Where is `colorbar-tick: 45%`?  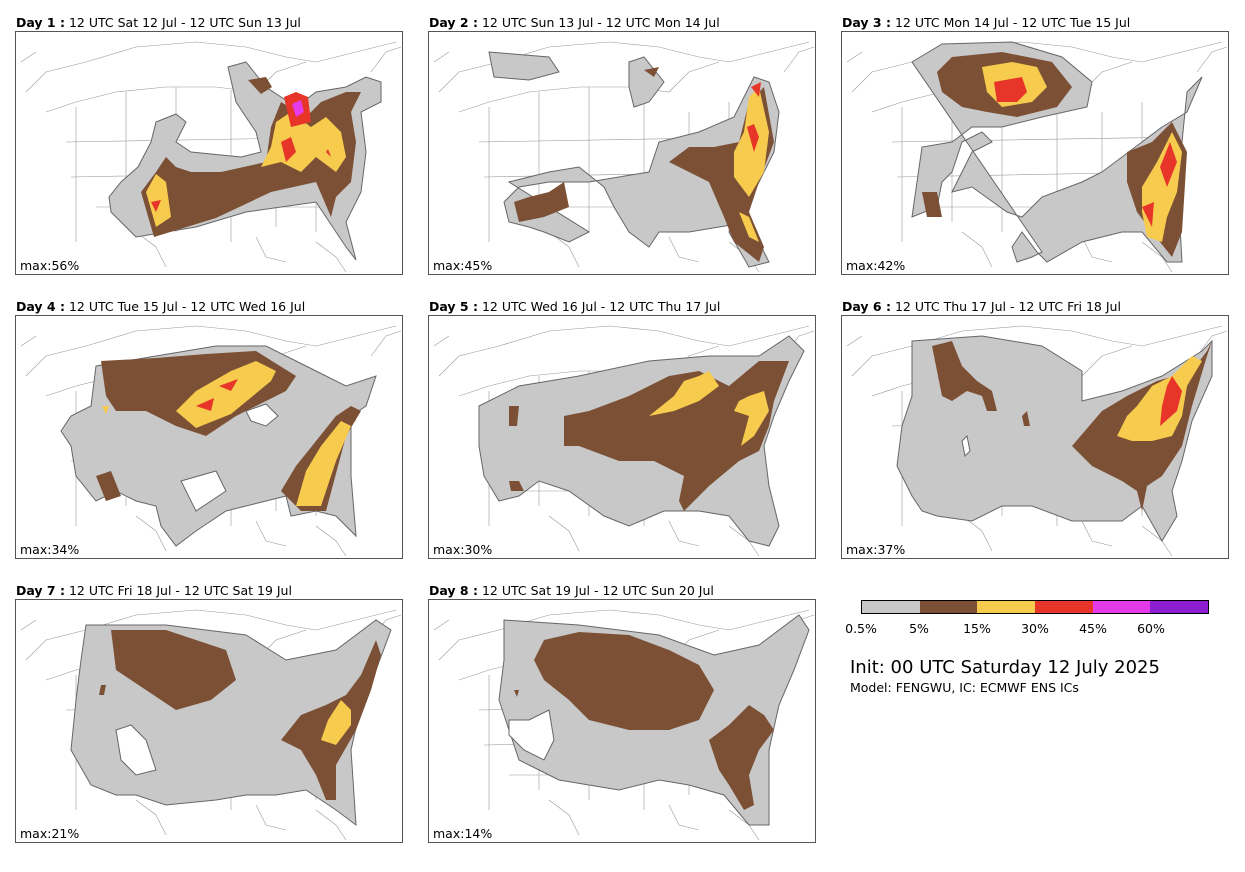 colorbar-tick: 45% is located at coordinates (1093, 628).